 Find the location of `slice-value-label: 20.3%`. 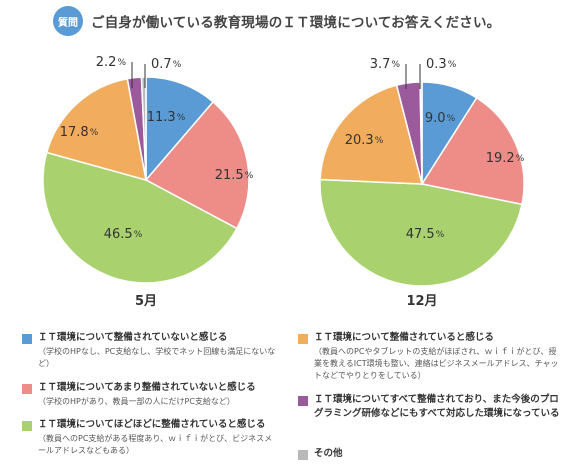

slice-value-label: 20.3% is located at coordinates (364, 140).